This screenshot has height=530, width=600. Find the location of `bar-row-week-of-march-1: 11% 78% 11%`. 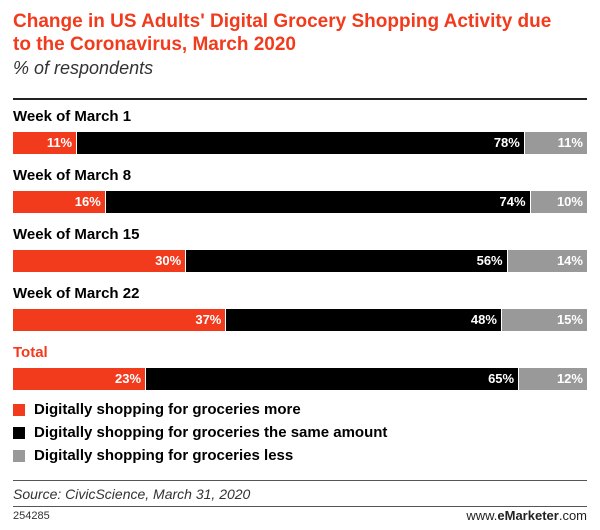

bar-row-week-of-march-1: 11% 78% 11% is located at coordinates (300, 143).